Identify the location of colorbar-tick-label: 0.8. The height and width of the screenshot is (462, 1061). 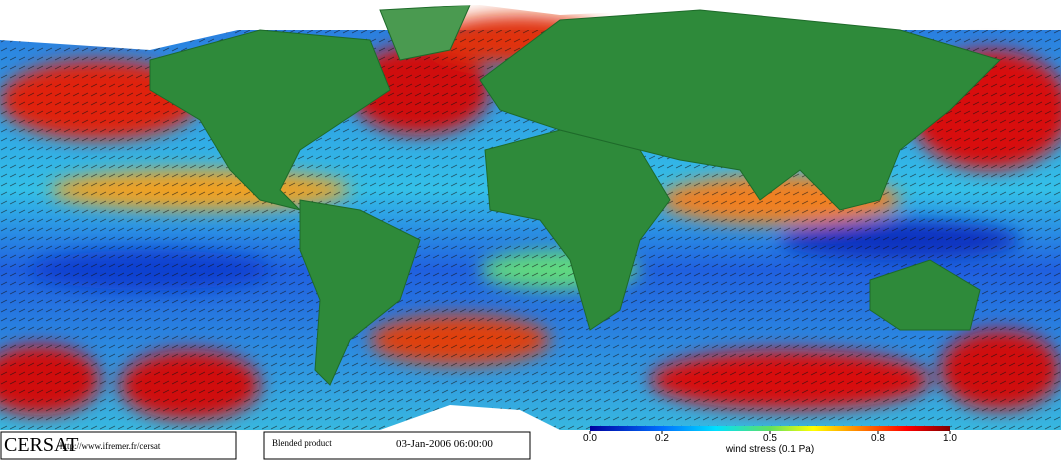
(878, 438).